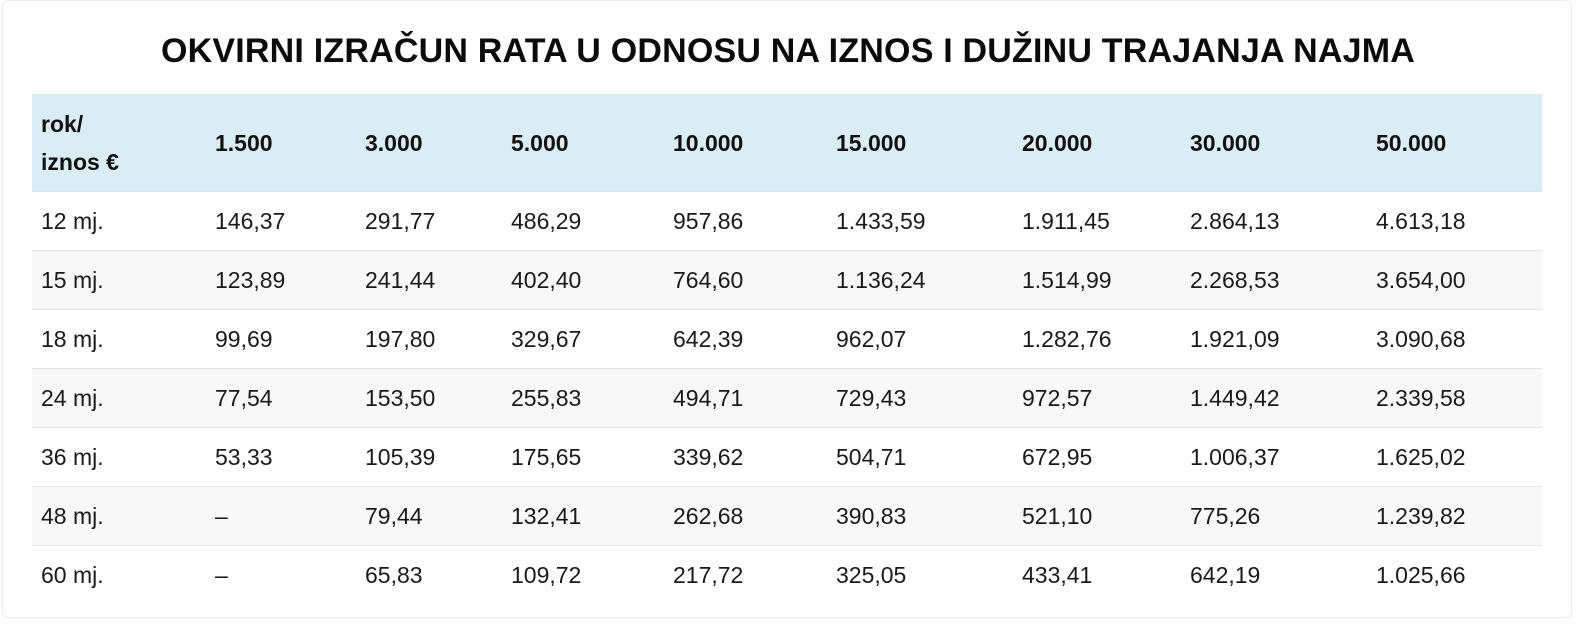  What do you see at coordinates (429, 280) in the screenshot?
I see `table-cell: 241,44` at bounding box center [429, 280].